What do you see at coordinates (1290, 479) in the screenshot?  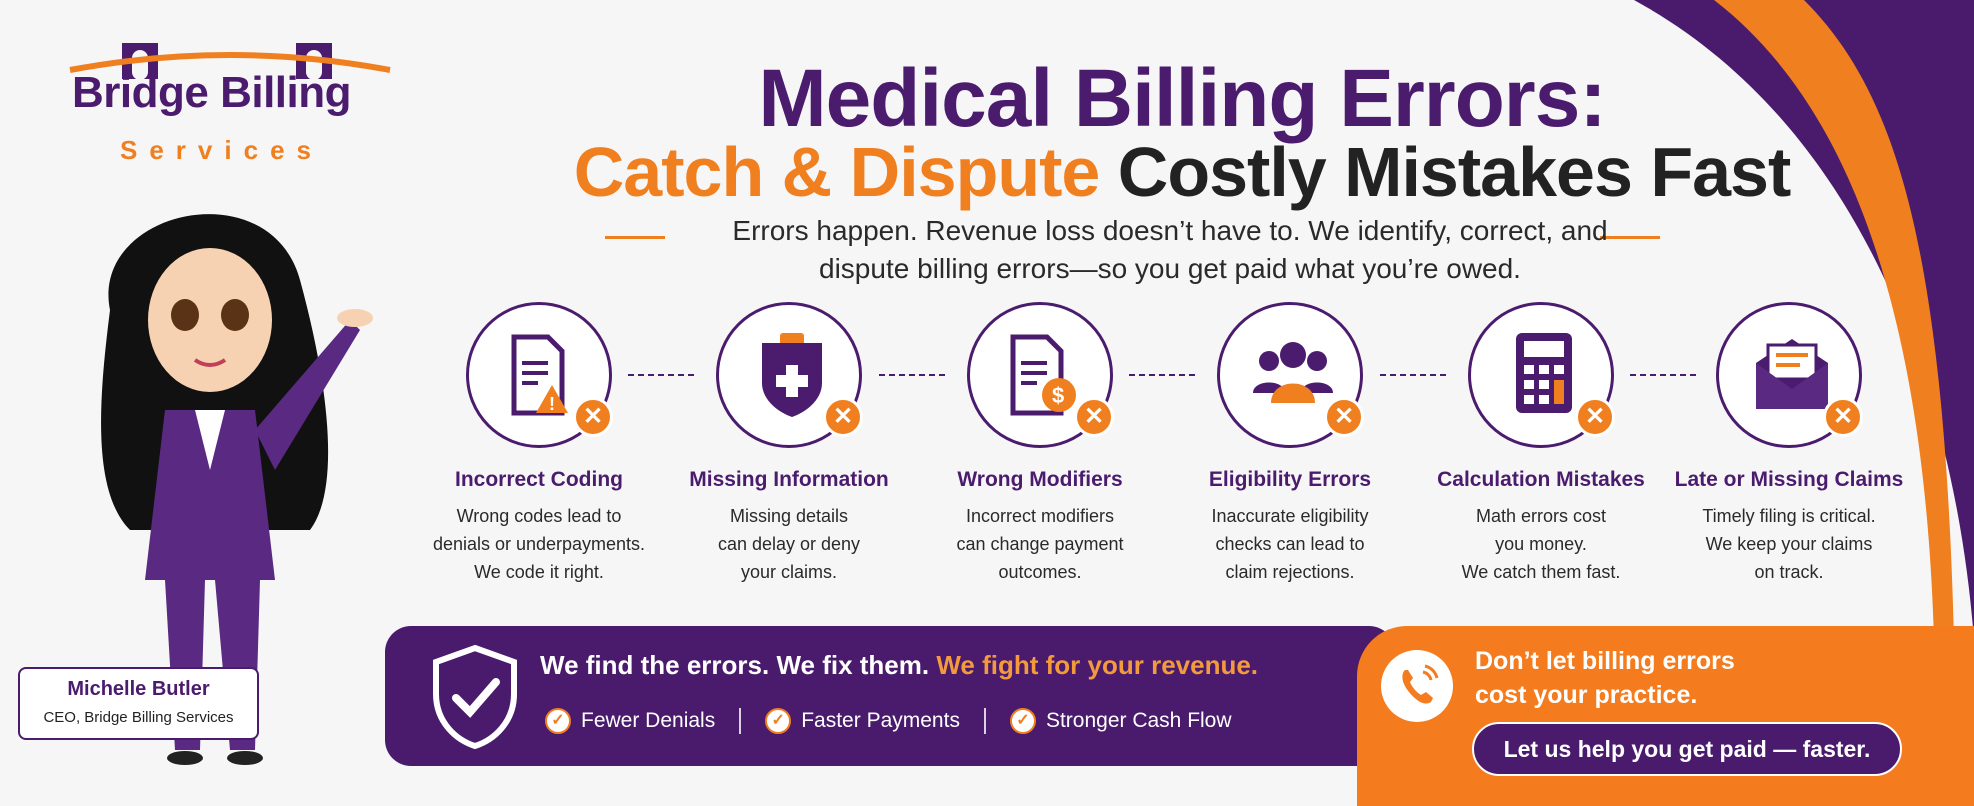 I see `feature-title: Eligibility Errors` at bounding box center [1290, 479].